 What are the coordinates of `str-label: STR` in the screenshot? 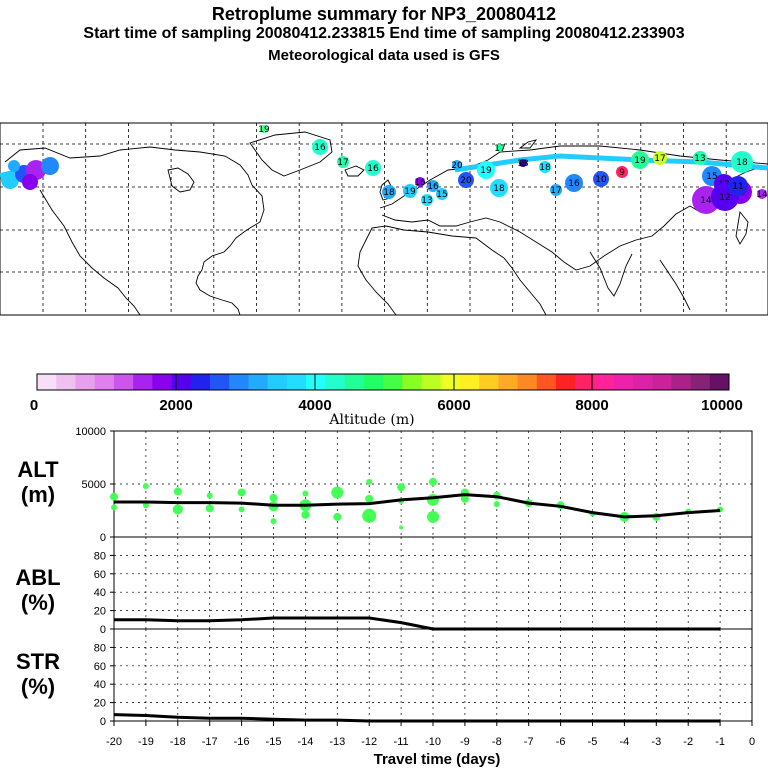 It's located at (38, 661).